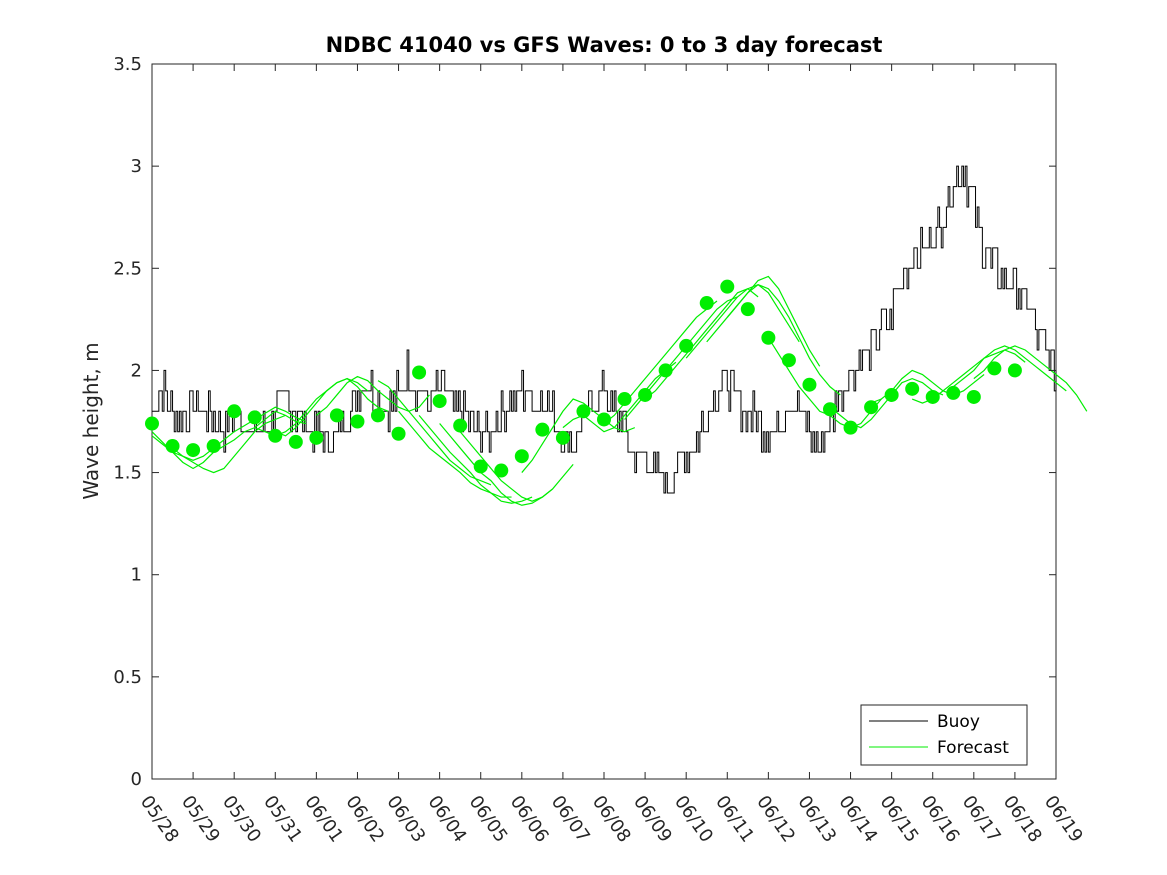 The width and height of the screenshot is (1167, 875). I want to click on legend: Buoy Forecast, so click(944, 735).